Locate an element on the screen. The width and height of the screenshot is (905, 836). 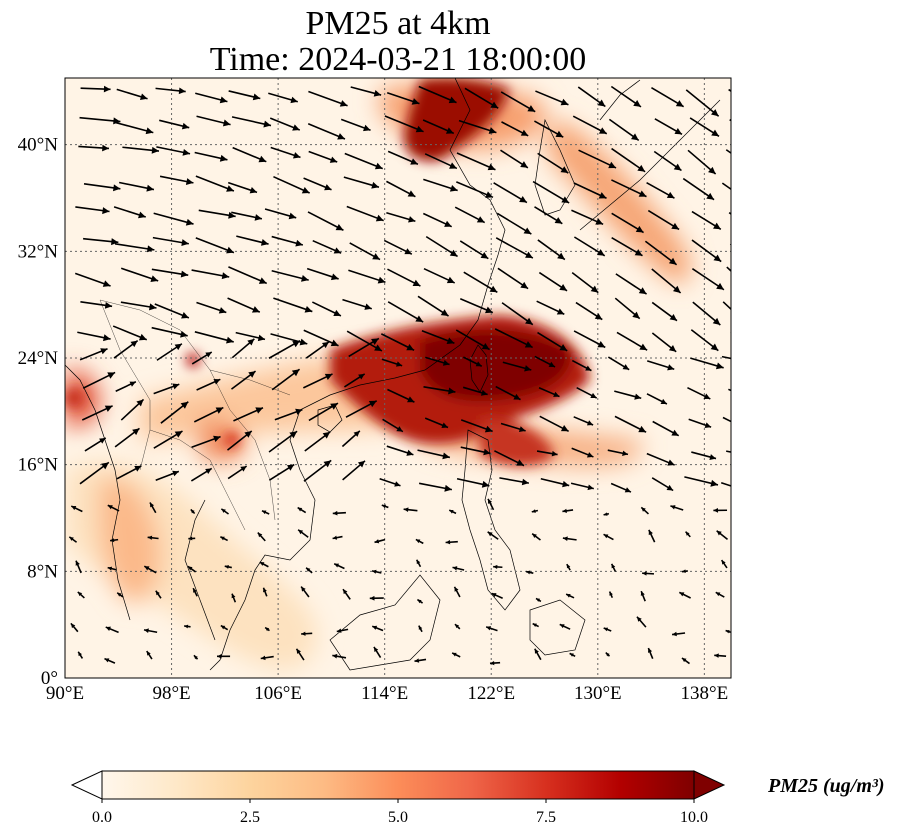
border-laos-vietnam is located at coordinates (242, 445).